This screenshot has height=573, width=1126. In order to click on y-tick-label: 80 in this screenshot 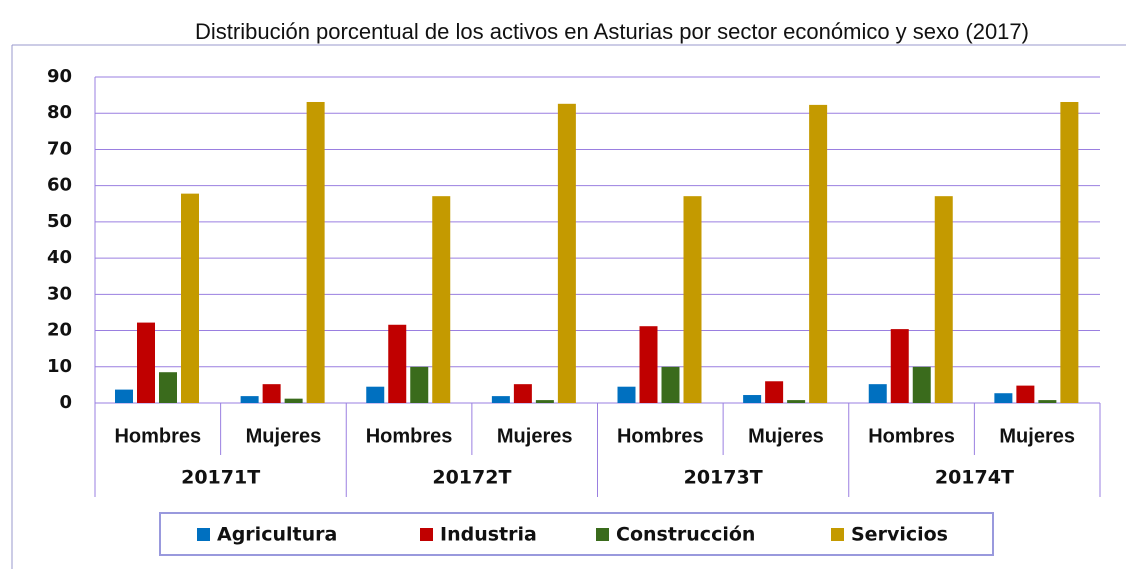, I will do `click(59, 112)`.